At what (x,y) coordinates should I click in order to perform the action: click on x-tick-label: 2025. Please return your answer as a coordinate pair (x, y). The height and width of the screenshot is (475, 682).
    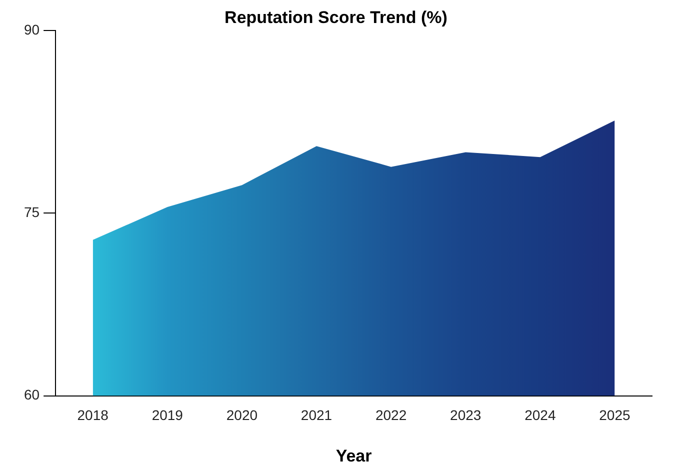
    Looking at the image, I should click on (615, 415).